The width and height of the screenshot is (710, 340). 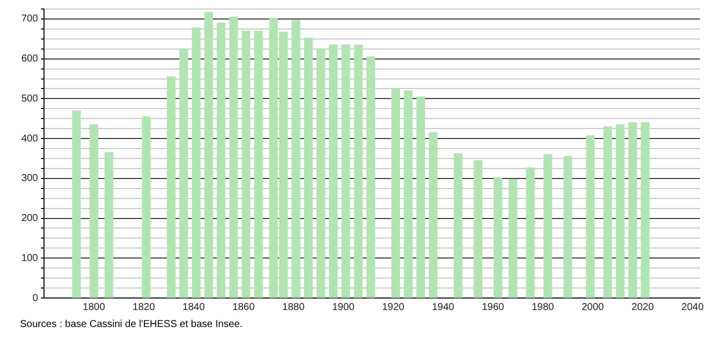 What do you see at coordinates (29, 59) in the screenshot?
I see `y-tick-label: 600` at bounding box center [29, 59].